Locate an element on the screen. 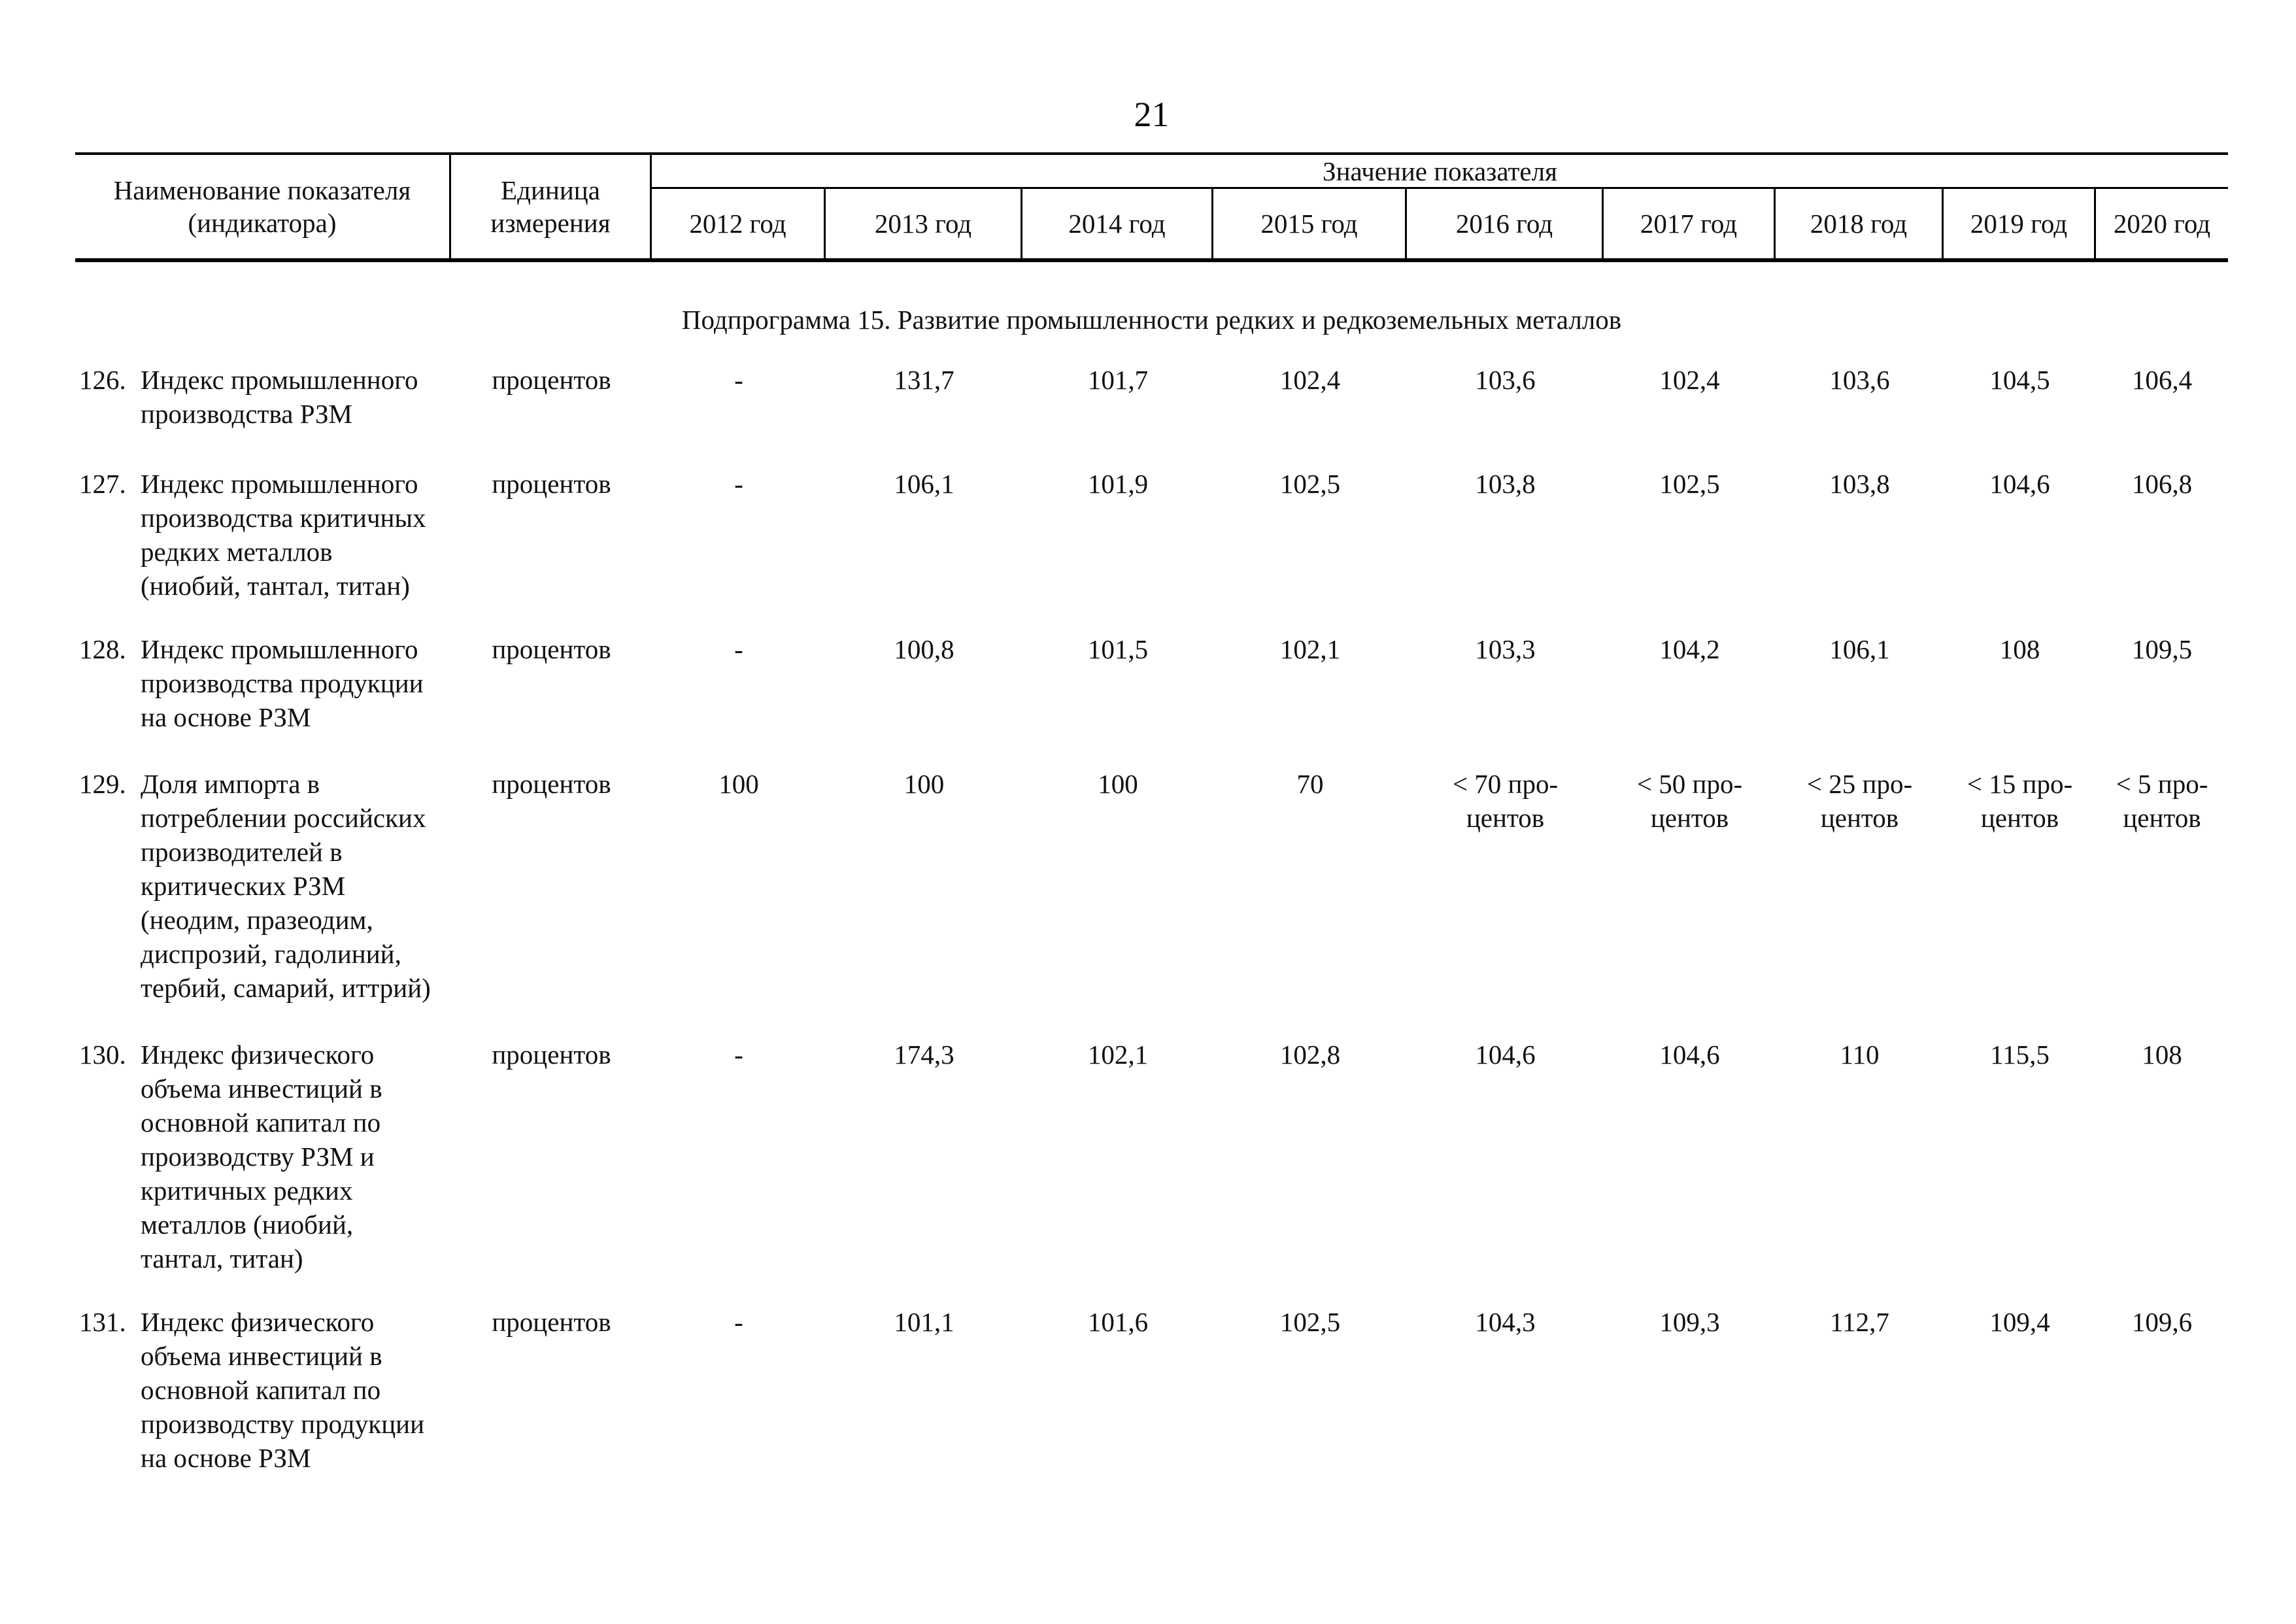 The height and width of the screenshot is (1624, 2296). row-number: 131. is located at coordinates (103, 1322).